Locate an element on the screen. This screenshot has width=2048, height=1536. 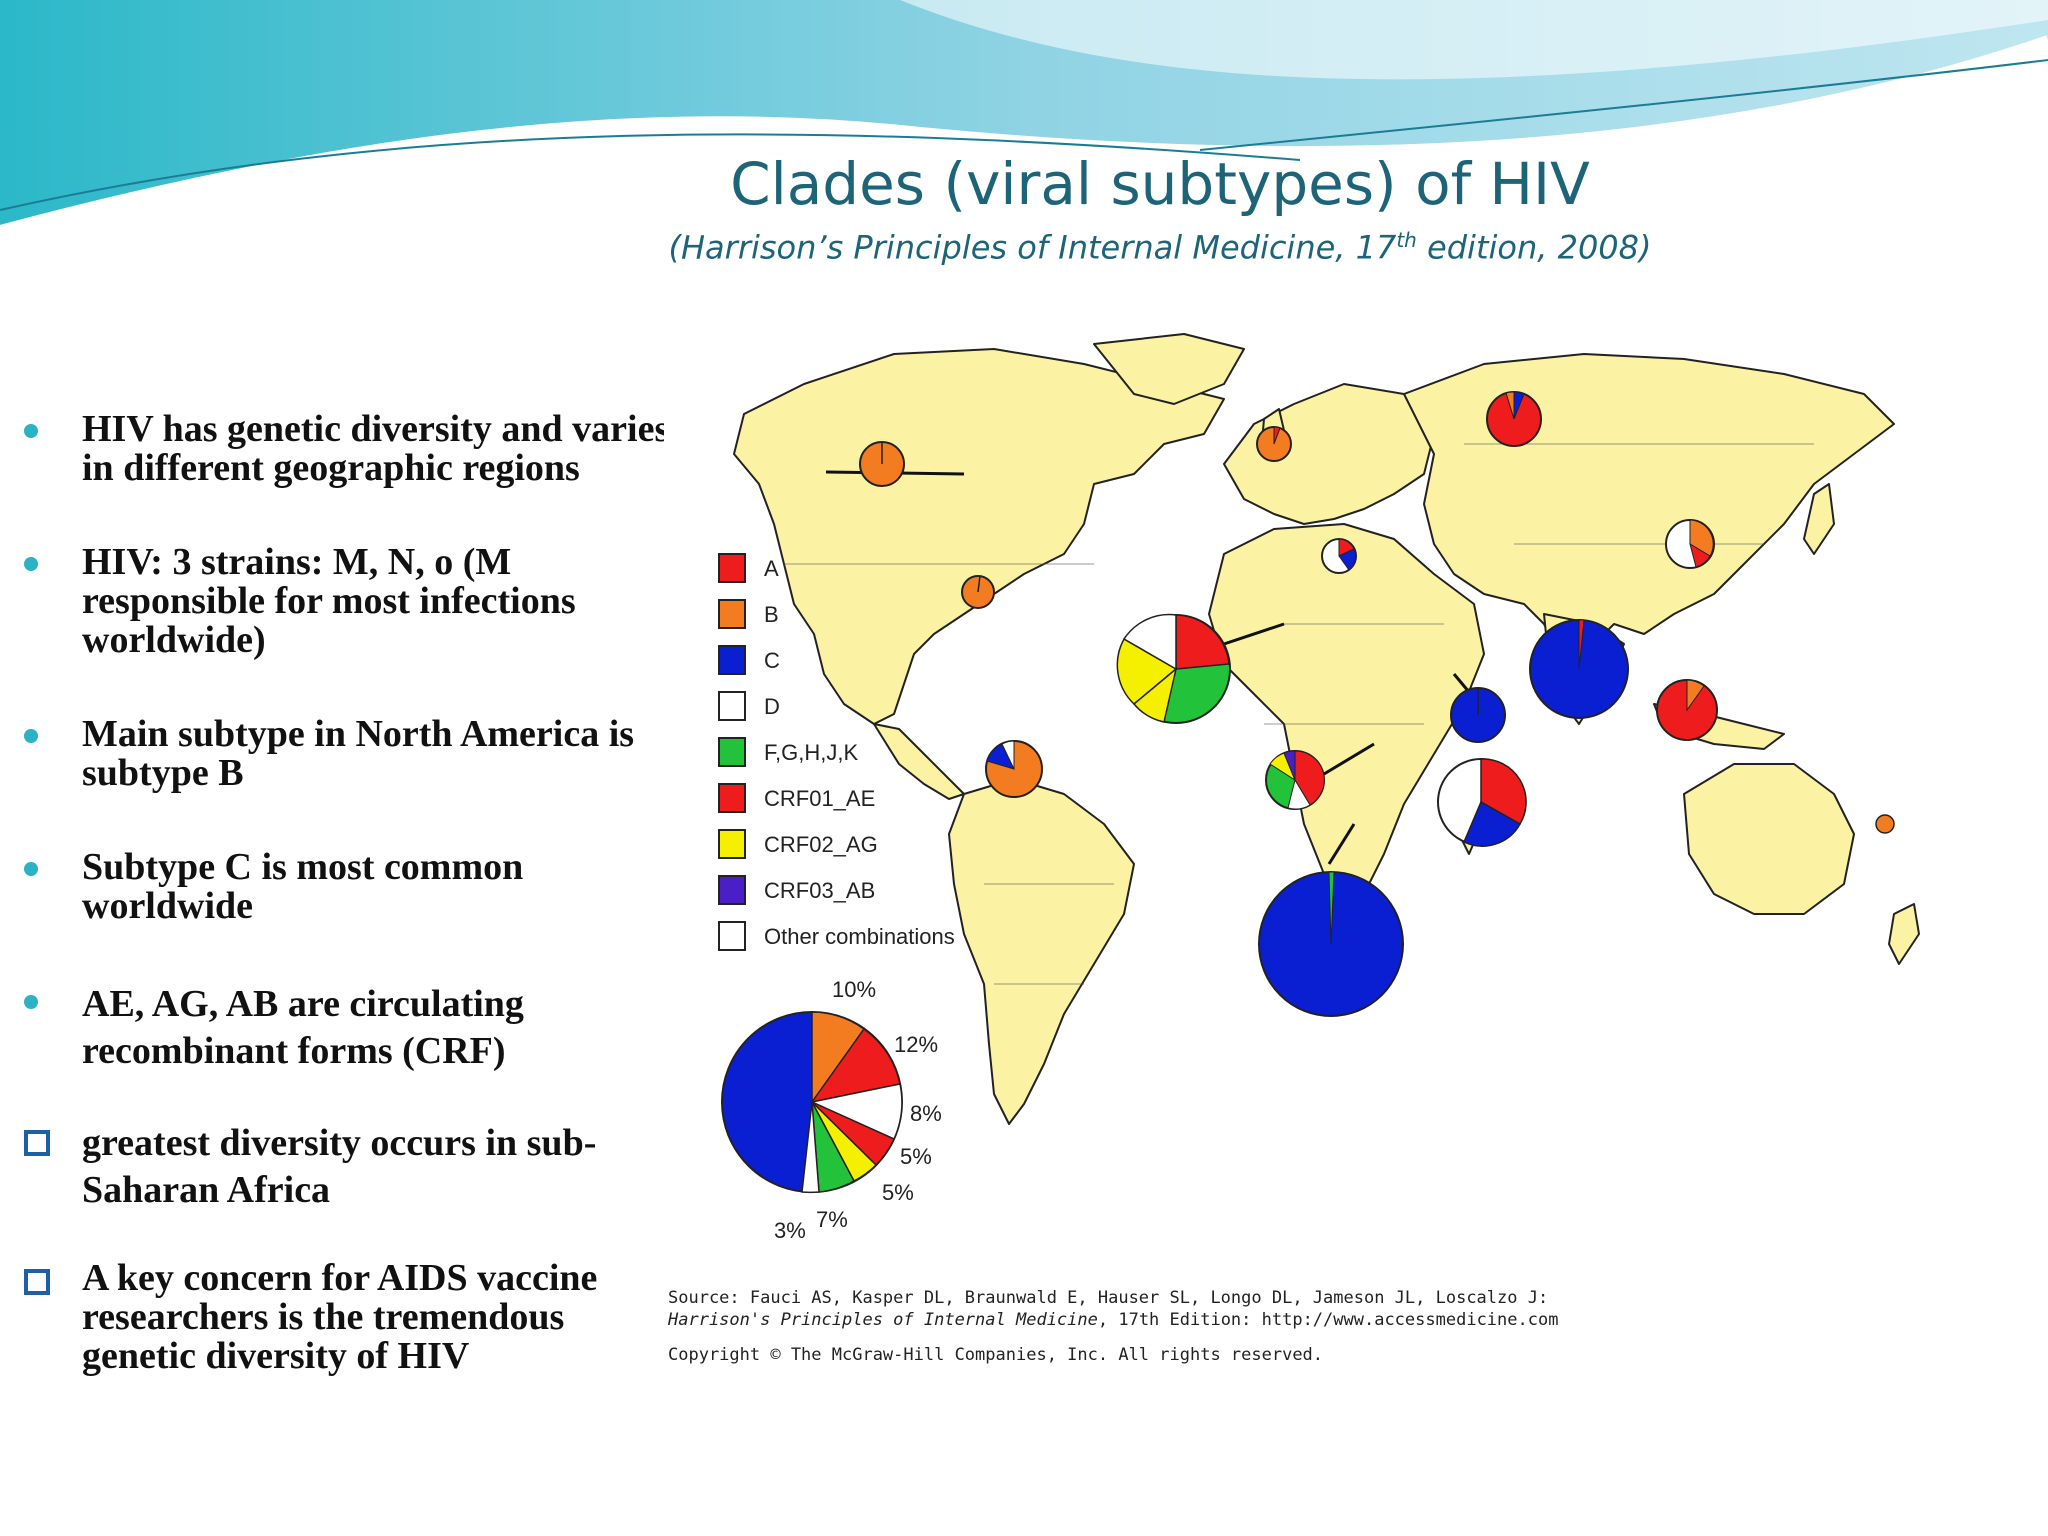
svg-text: A is located at coordinates (771, 568).